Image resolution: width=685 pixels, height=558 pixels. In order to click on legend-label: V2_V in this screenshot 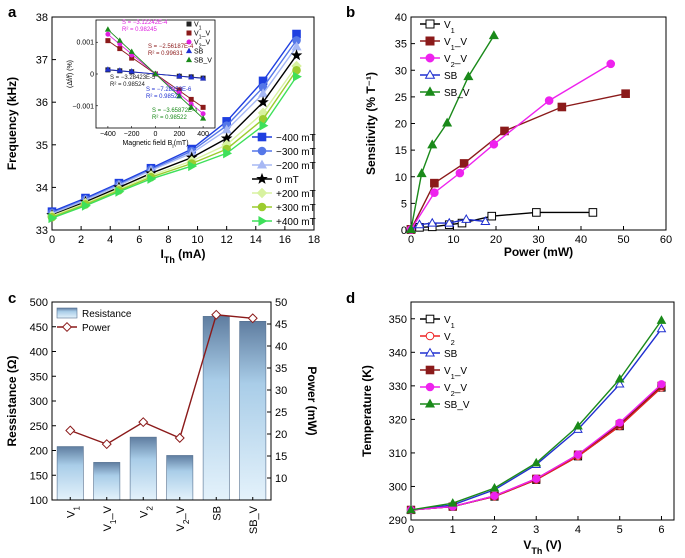, I will do `click(455, 61)`.